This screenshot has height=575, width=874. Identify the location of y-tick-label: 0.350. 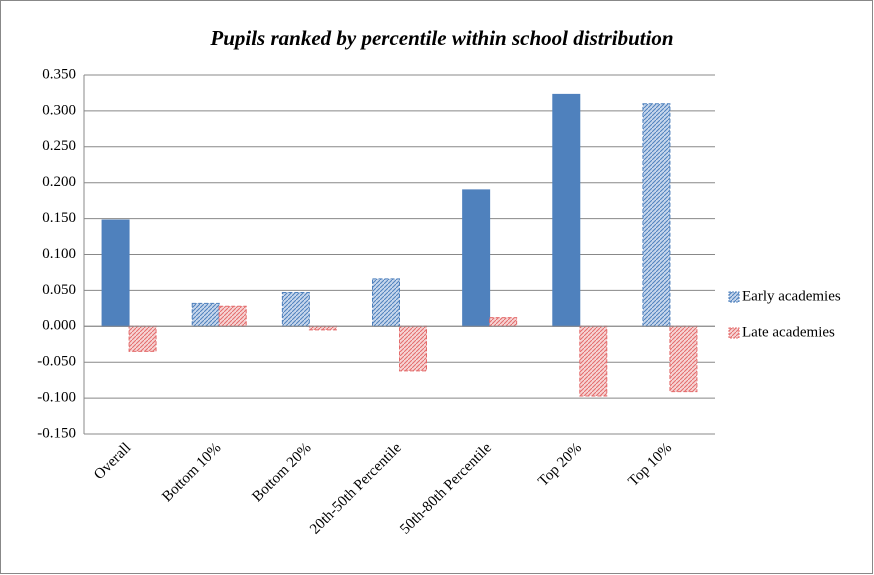
(59, 74).